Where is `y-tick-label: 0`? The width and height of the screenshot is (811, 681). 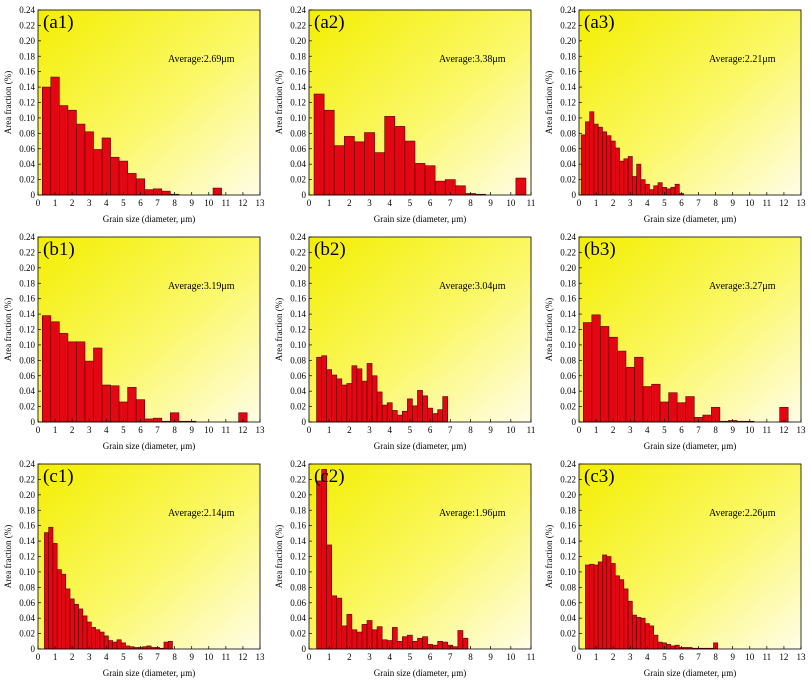 y-tick-label: 0 is located at coordinates (33, 649).